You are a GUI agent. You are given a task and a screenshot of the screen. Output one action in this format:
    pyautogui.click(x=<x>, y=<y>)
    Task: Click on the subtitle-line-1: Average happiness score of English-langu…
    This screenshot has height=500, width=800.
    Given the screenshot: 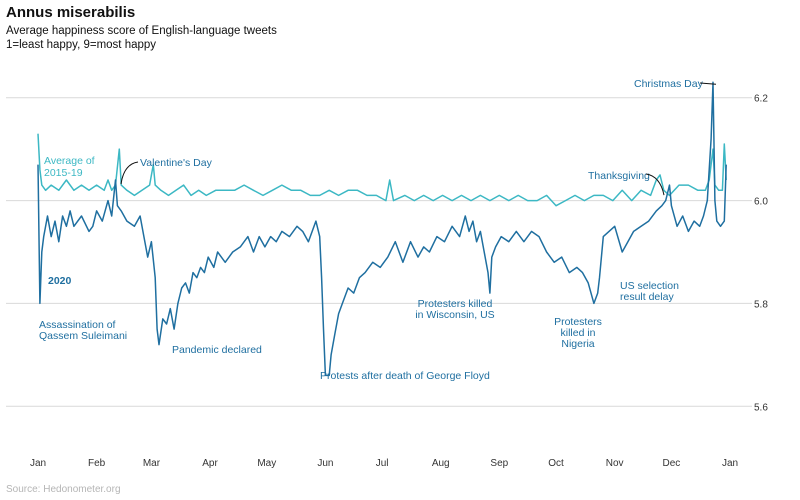 What is the action you would take?
    pyautogui.click(x=141, y=31)
    